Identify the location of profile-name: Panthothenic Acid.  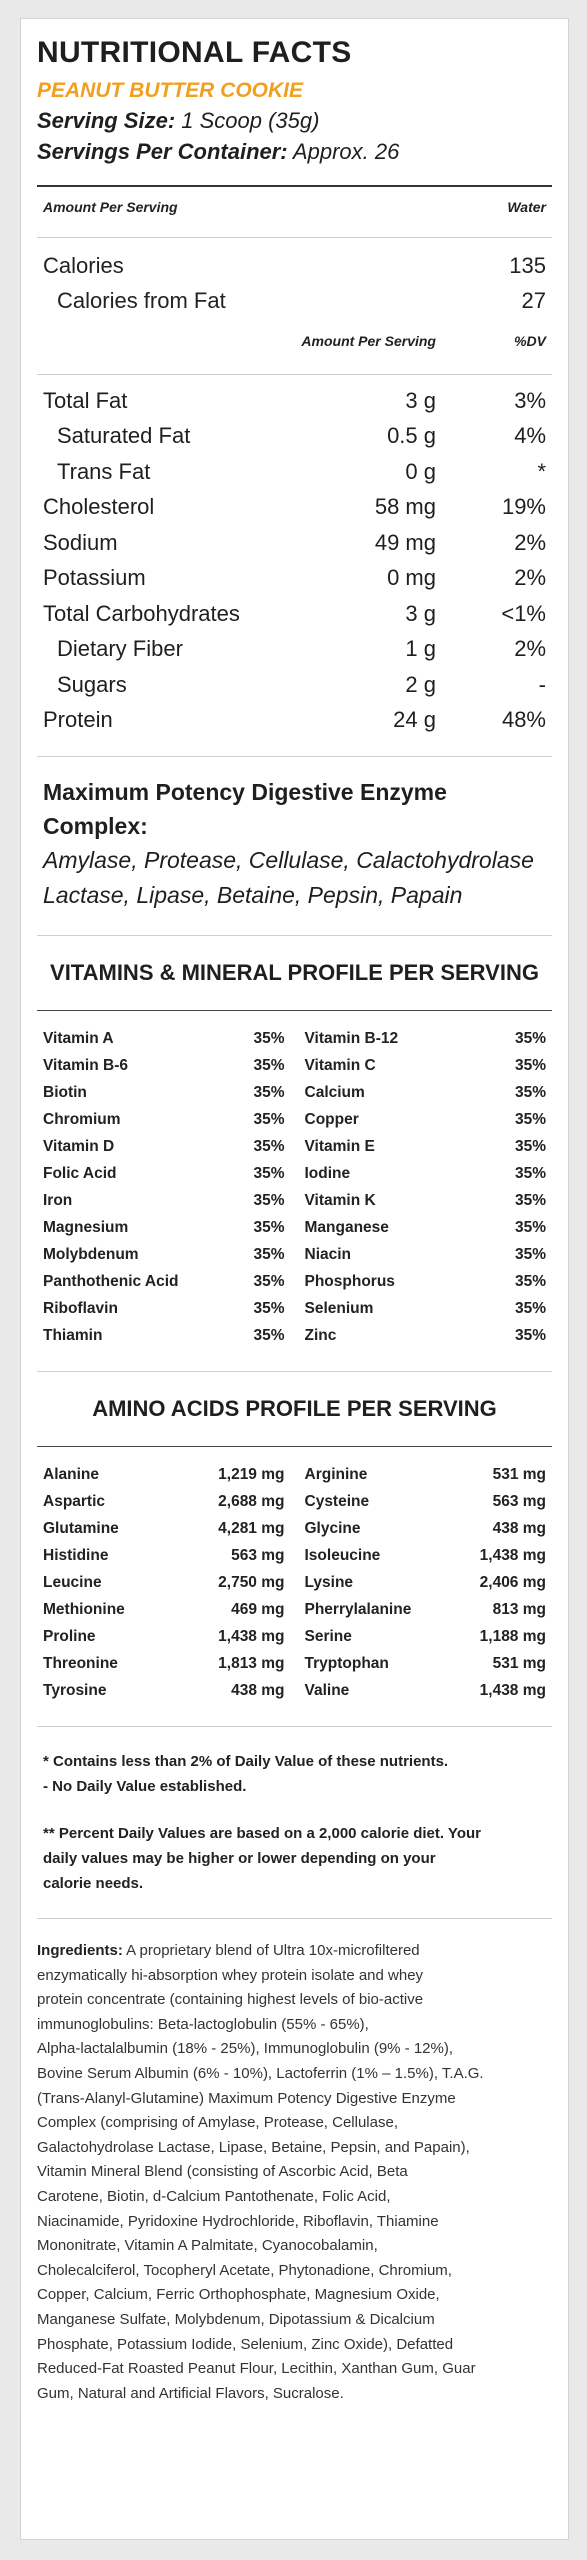
(111, 1281).